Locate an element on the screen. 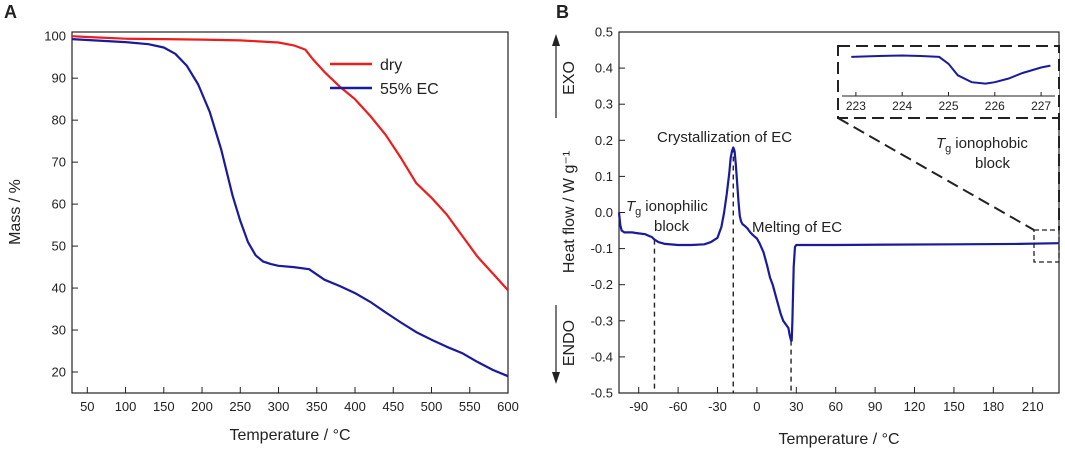 The image size is (1065, 450). tg-ionophilic-word: ionophilic is located at coordinates (676, 206).